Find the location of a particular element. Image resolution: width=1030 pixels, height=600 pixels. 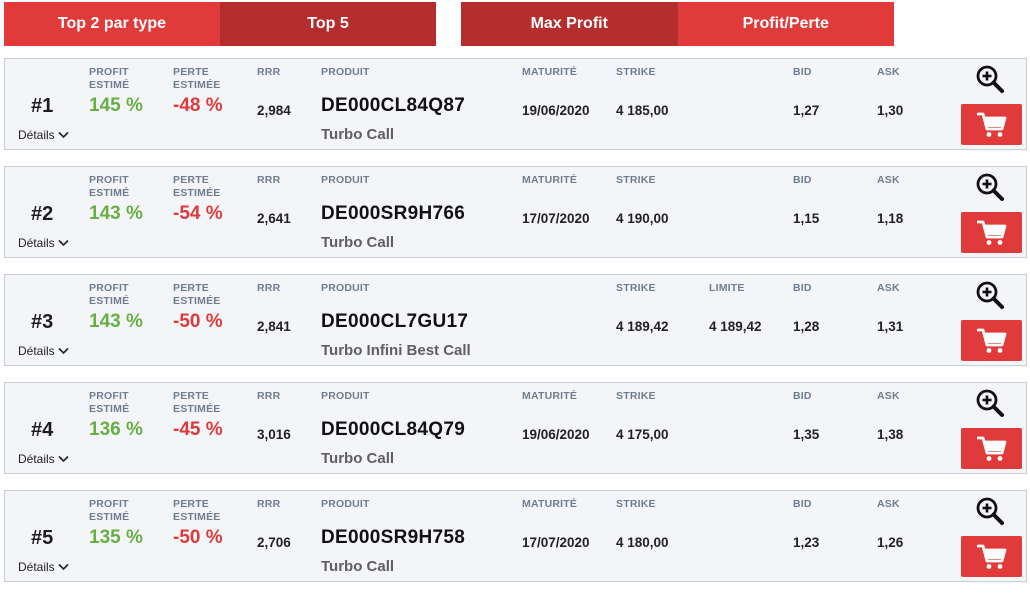

bid-value: 1,27 is located at coordinates (806, 110).